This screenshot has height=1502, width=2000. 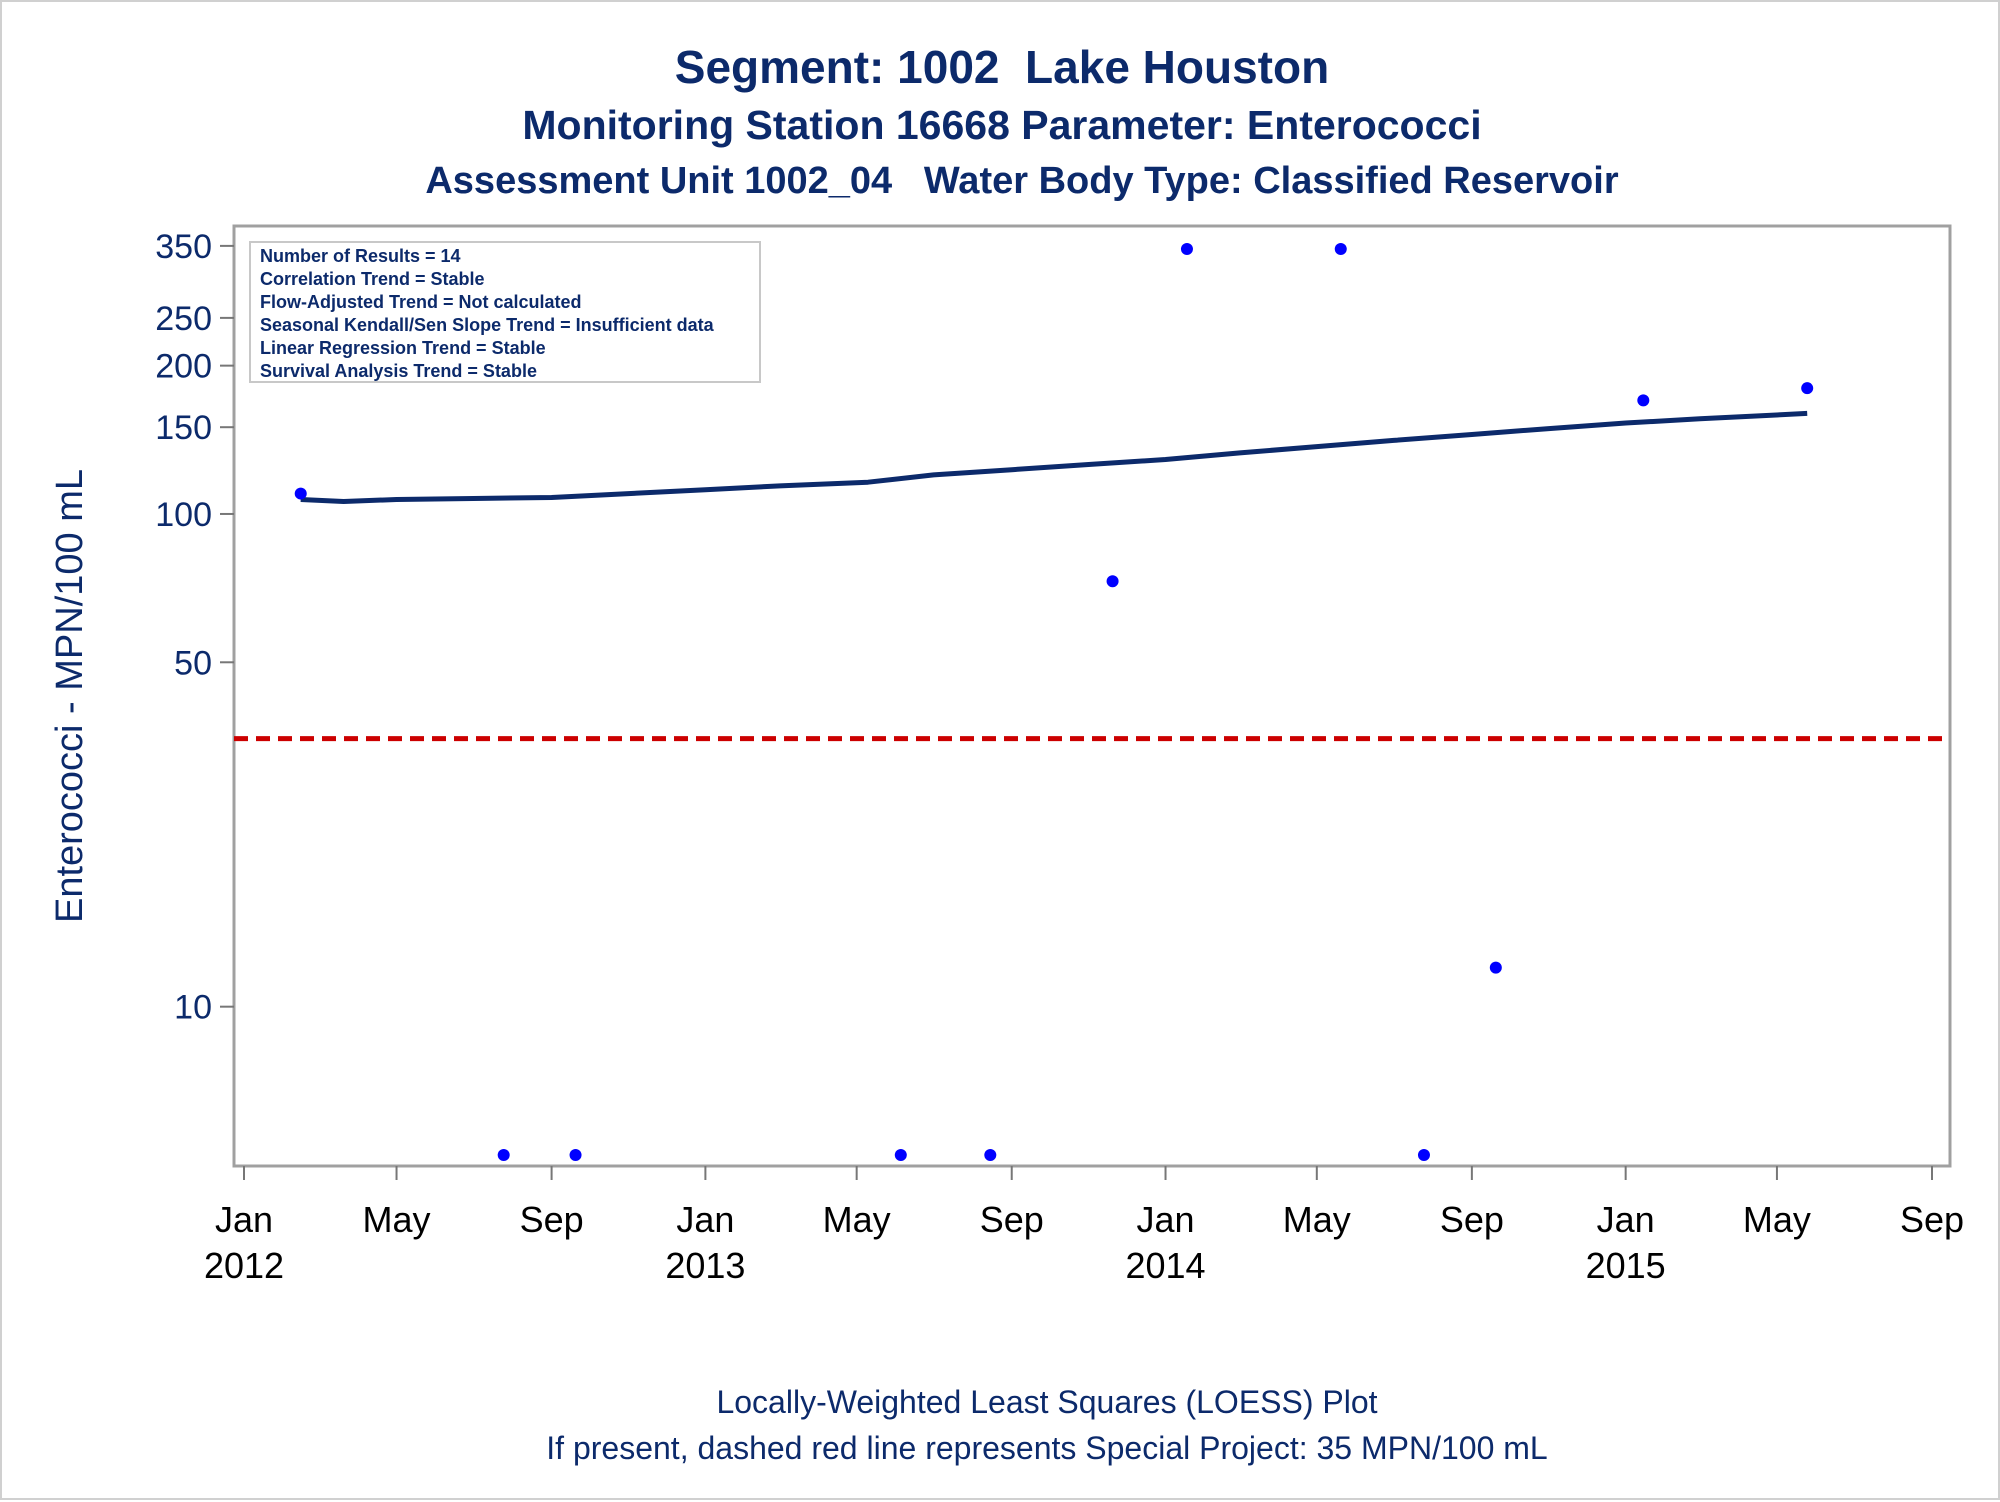 I want to click on stats-box-line: Correlation Trend = Stable, so click(x=372, y=279).